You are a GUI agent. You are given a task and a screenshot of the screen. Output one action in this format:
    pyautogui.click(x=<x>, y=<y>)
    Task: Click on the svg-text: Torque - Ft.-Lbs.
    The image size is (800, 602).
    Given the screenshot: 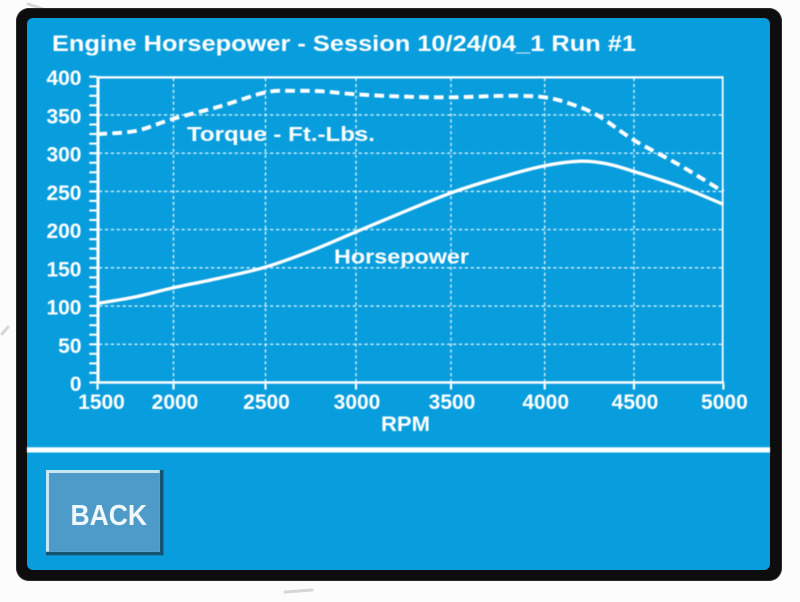 What is the action you would take?
    pyautogui.click(x=281, y=134)
    